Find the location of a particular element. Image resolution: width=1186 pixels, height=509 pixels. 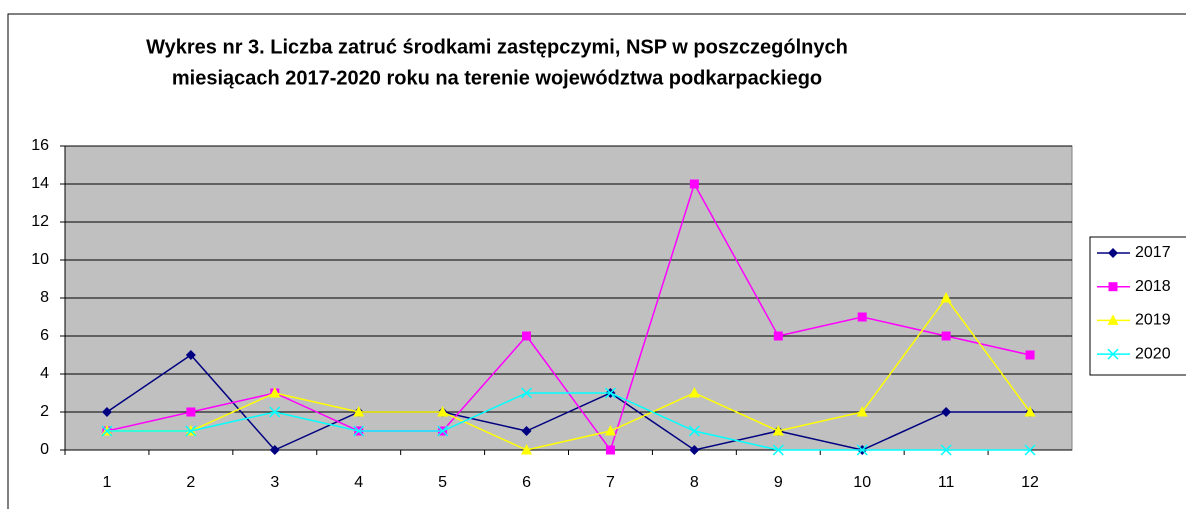

x-tick-label: 4 is located at coordinates (358, 482).